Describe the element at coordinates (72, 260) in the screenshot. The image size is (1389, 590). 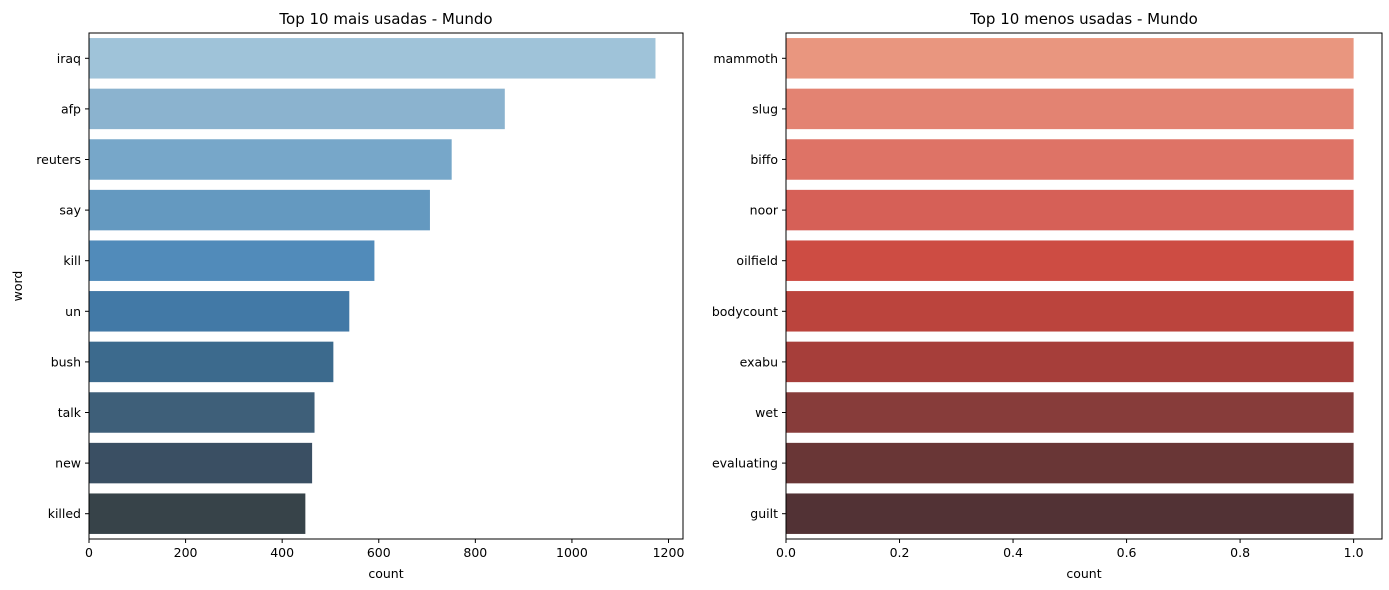
I see `y-tick-label: kill` at that location.